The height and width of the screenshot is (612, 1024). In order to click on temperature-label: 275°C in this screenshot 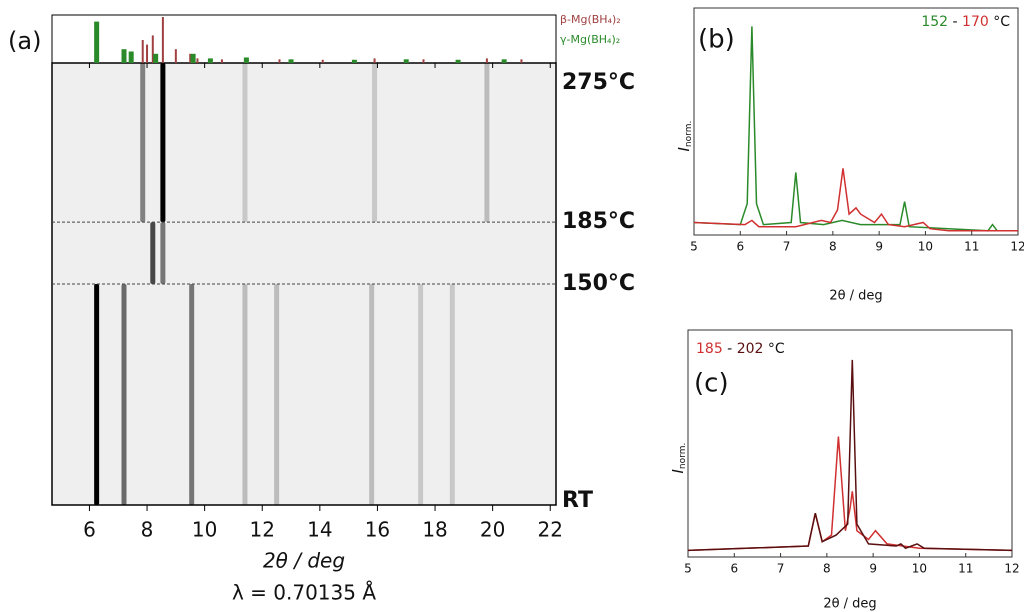, I will do `click(598, 82)`.